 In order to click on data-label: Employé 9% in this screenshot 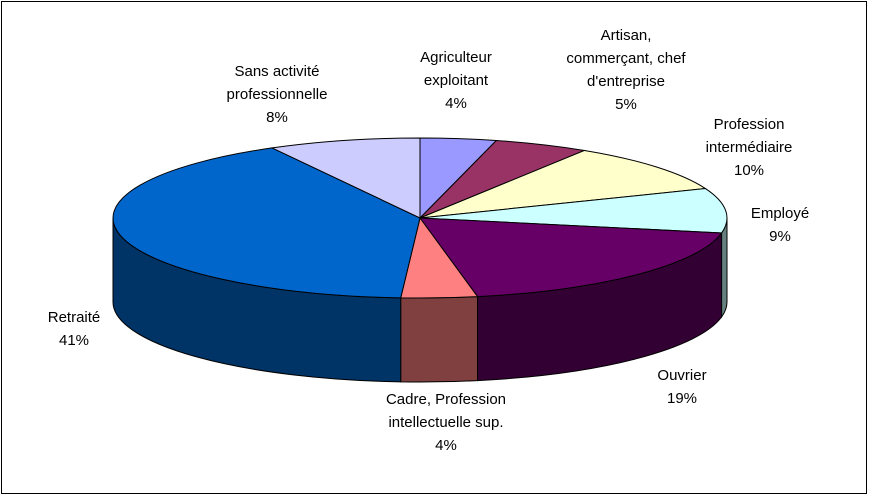, I will do `click(780, 225)`.